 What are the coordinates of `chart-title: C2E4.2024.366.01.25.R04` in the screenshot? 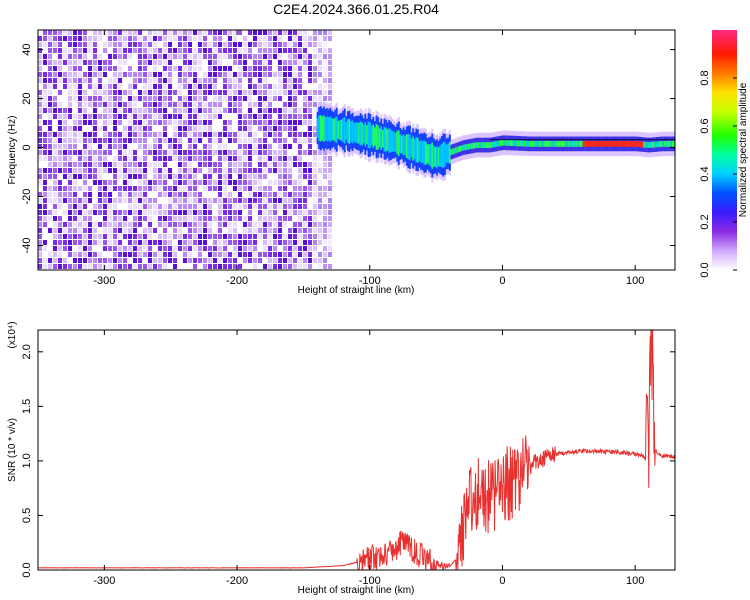 It's located at (356, 9).